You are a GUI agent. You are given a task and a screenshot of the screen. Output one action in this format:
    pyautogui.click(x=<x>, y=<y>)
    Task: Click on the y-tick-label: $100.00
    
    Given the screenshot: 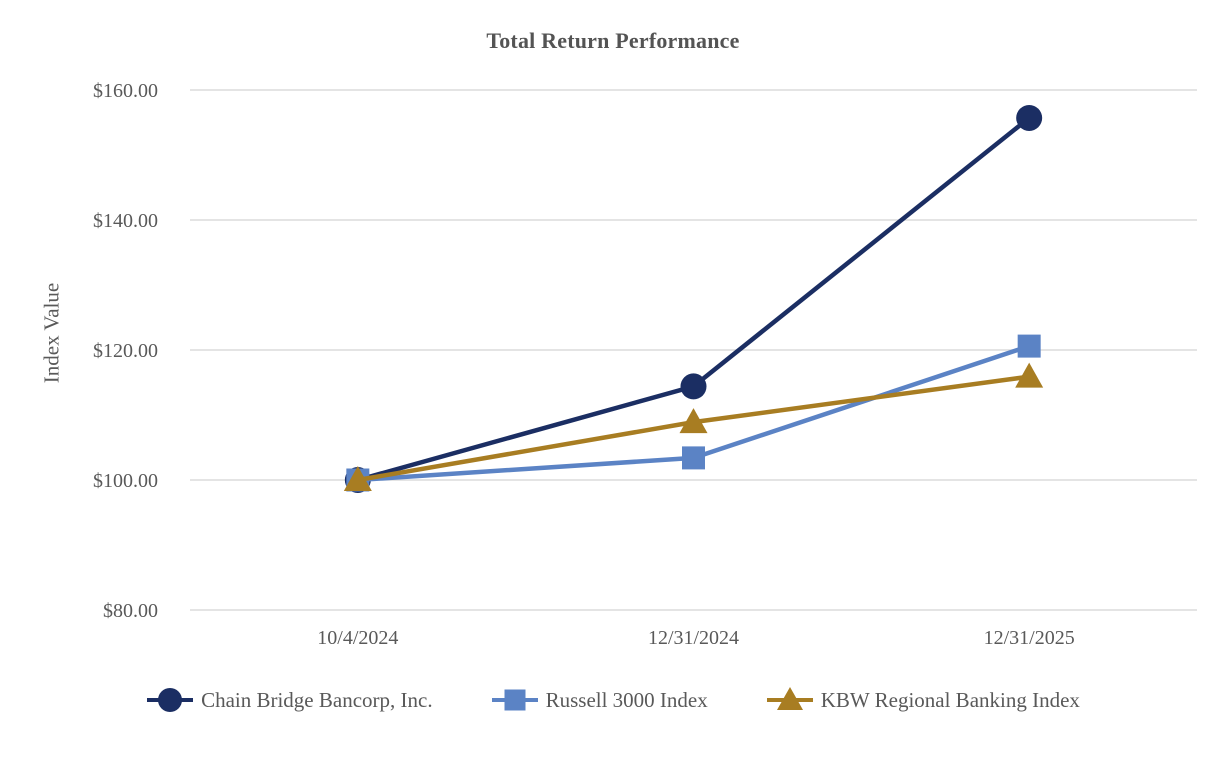 What is the action you would take?
    pyautogui.click(x=125, y=481)
    